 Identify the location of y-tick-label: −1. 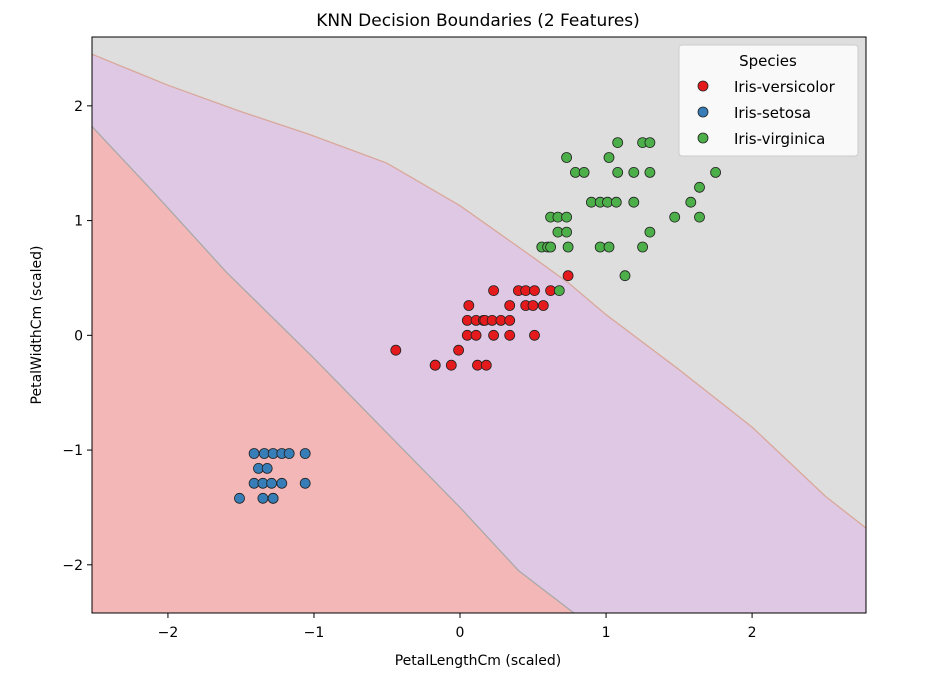
(72, 451).